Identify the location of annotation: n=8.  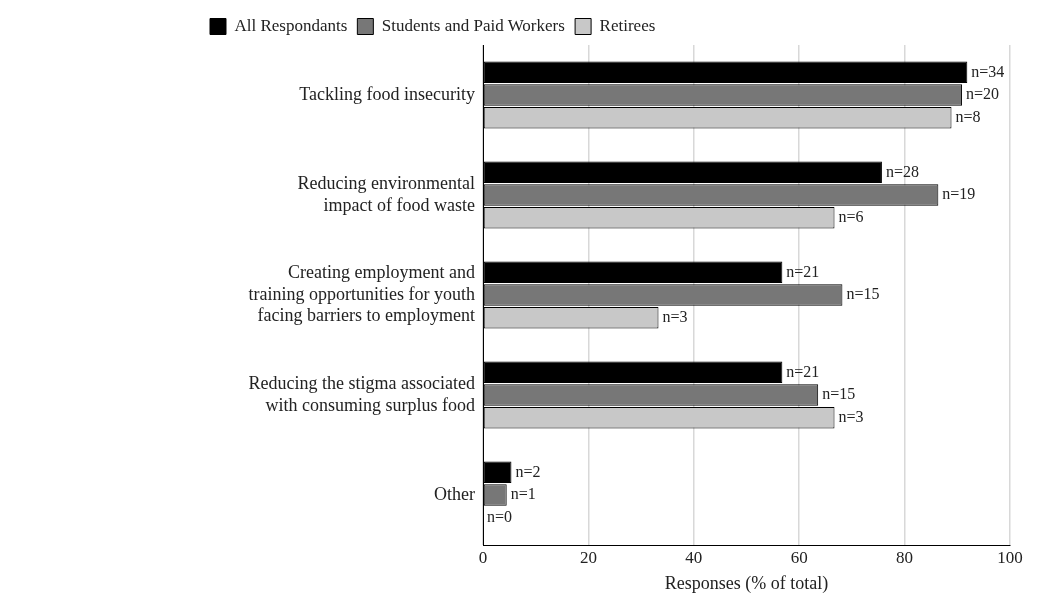
(968, 116).